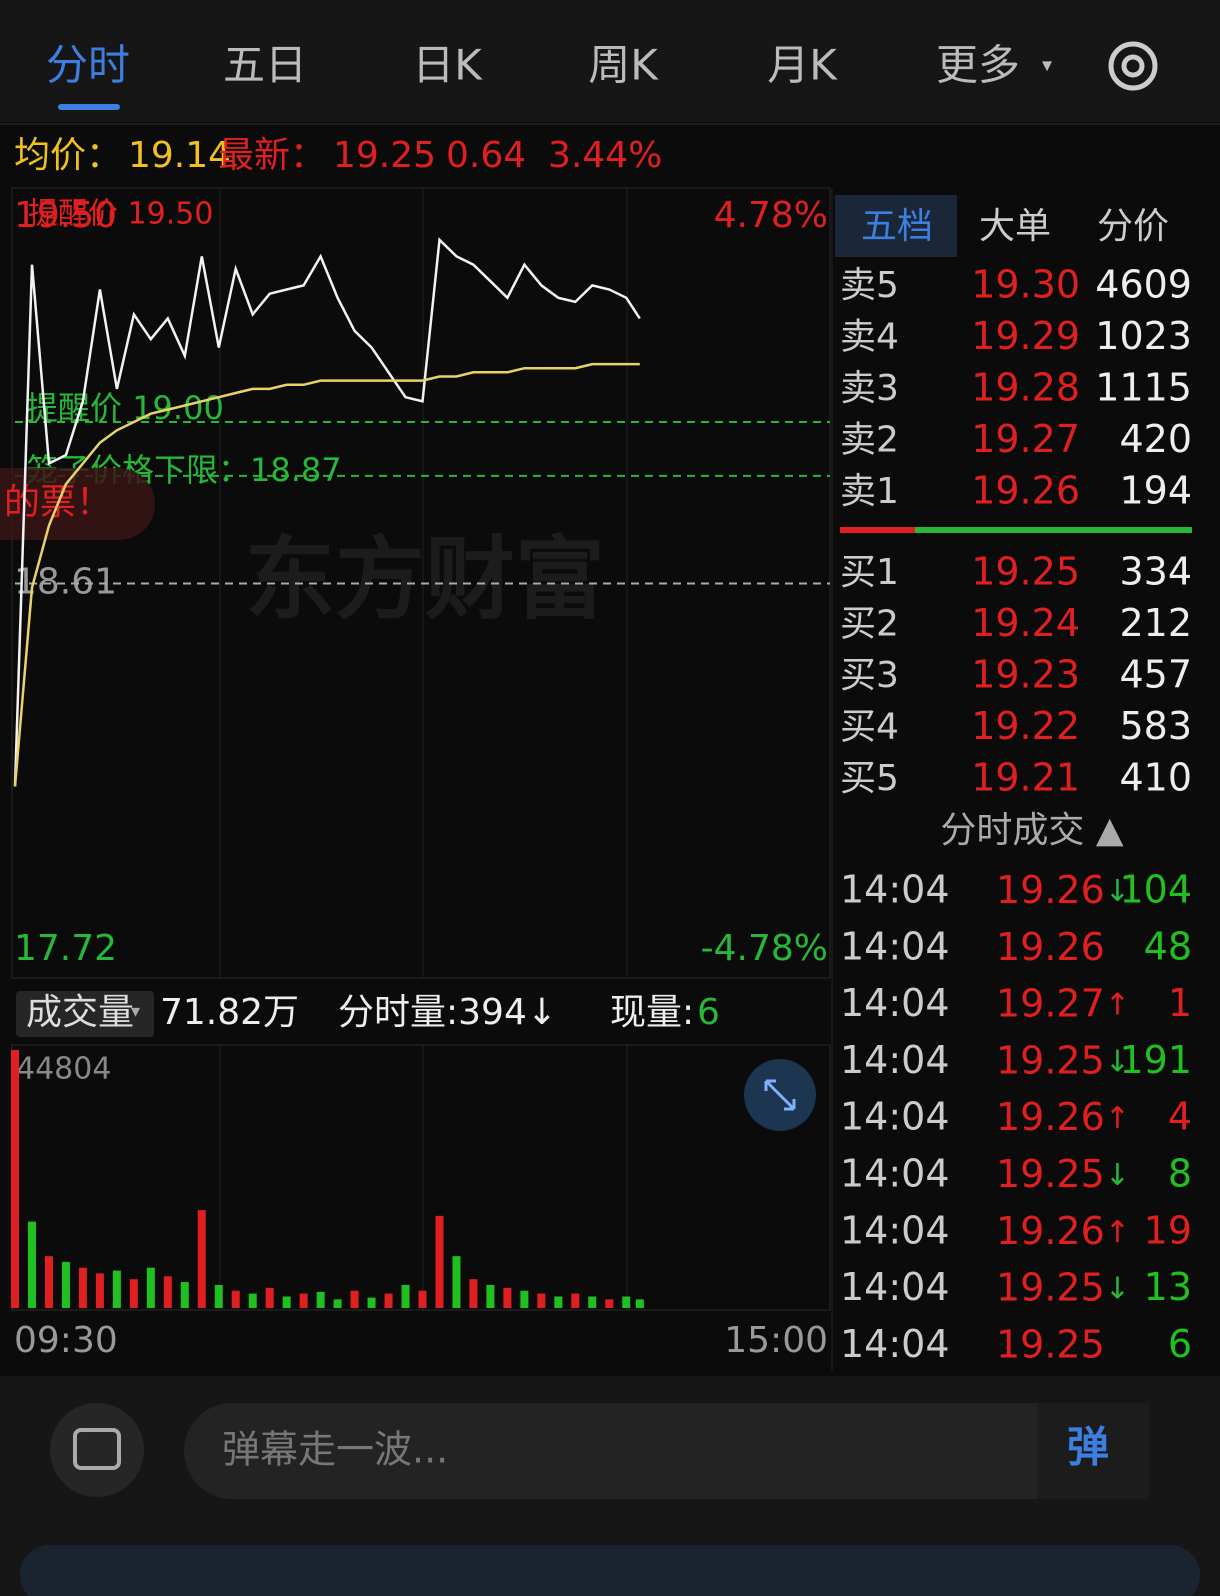 Image resolution: width=1220 pixels, height=1596 pixels. Describe the element at coordinates (869, 285) in the screenshot. I see `book-side: 卖5` at that location.